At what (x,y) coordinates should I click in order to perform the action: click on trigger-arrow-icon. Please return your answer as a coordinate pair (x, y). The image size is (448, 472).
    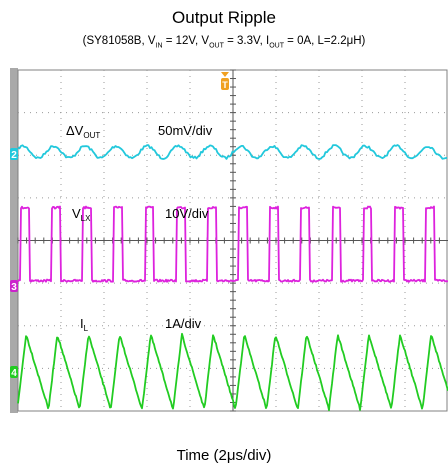
    Looking at the image, I should click on (225, 74).